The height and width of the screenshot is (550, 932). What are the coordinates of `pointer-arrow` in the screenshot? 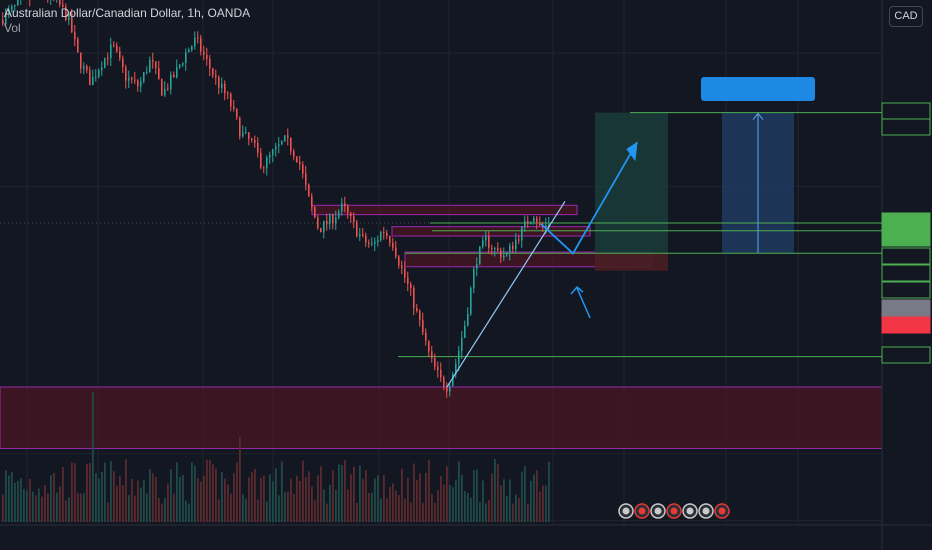 It's located at (583, 303).